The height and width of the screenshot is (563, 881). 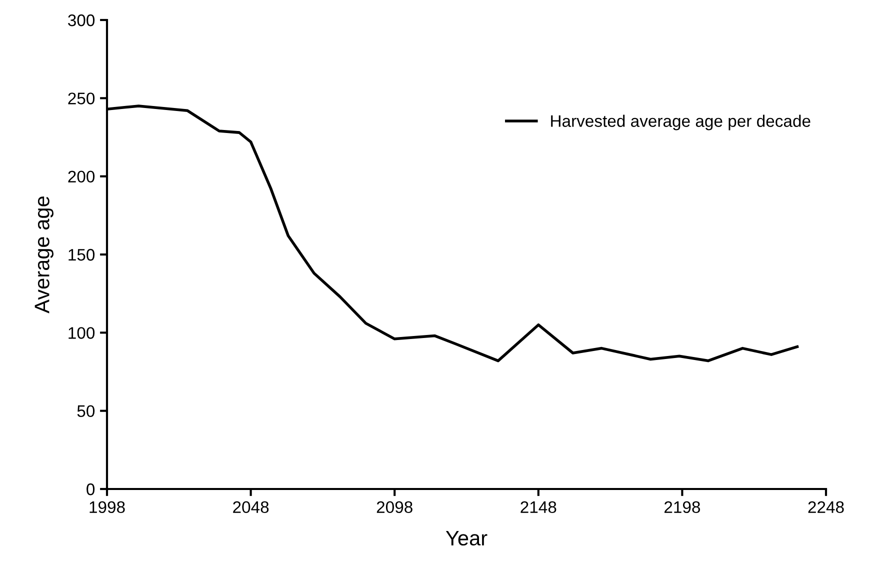 I want to click on x-tick-label: 2148, so click(x=538, y=507).